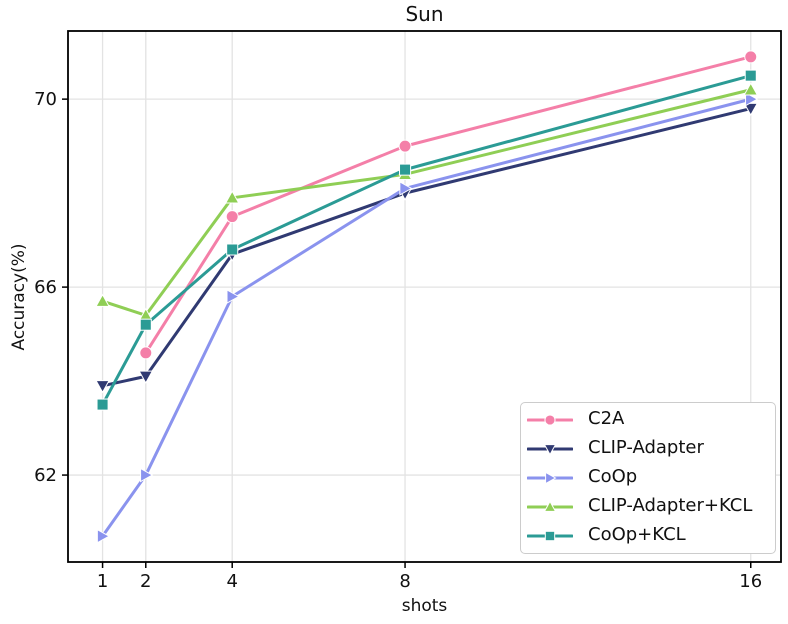 The width and height of the screenshot is (788, 624). I want to click on legend-marker-clip-adapter-kcl, so click(550, 506).